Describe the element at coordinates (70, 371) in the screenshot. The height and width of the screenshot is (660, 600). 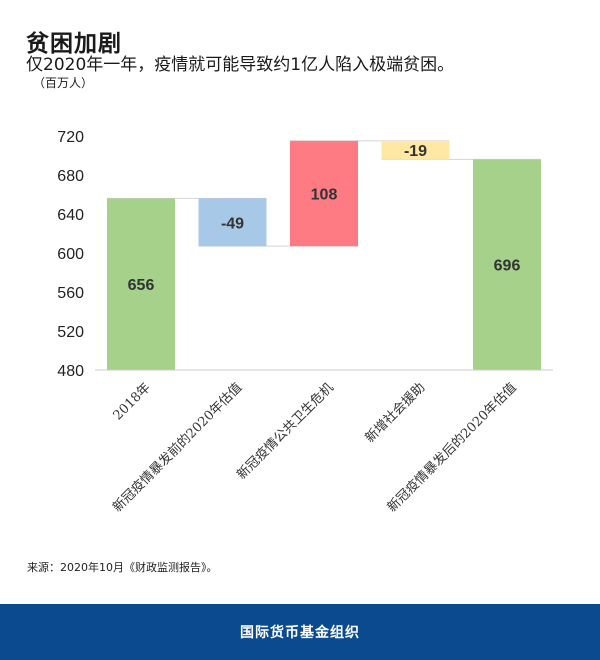
I see `y-tick-label: 480` at that location.